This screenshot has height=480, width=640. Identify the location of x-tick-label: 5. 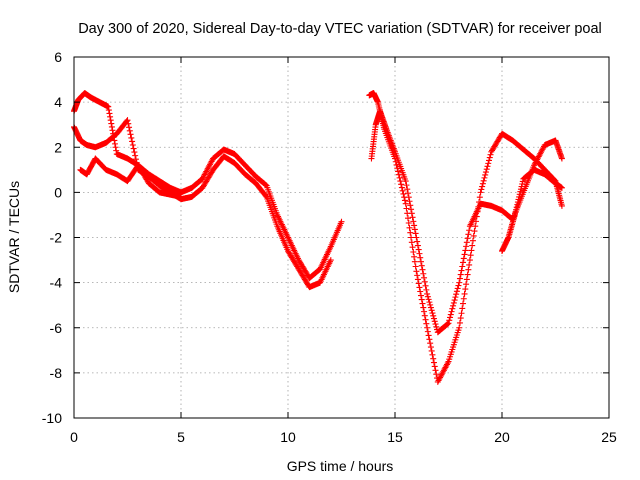
(181, 437).